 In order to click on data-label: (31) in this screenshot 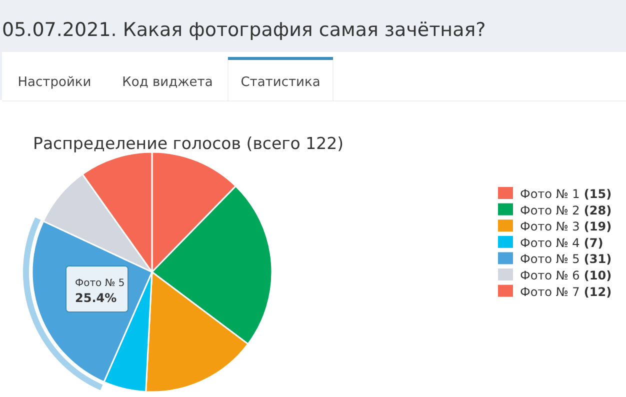, I will do `click(596, 259)`.